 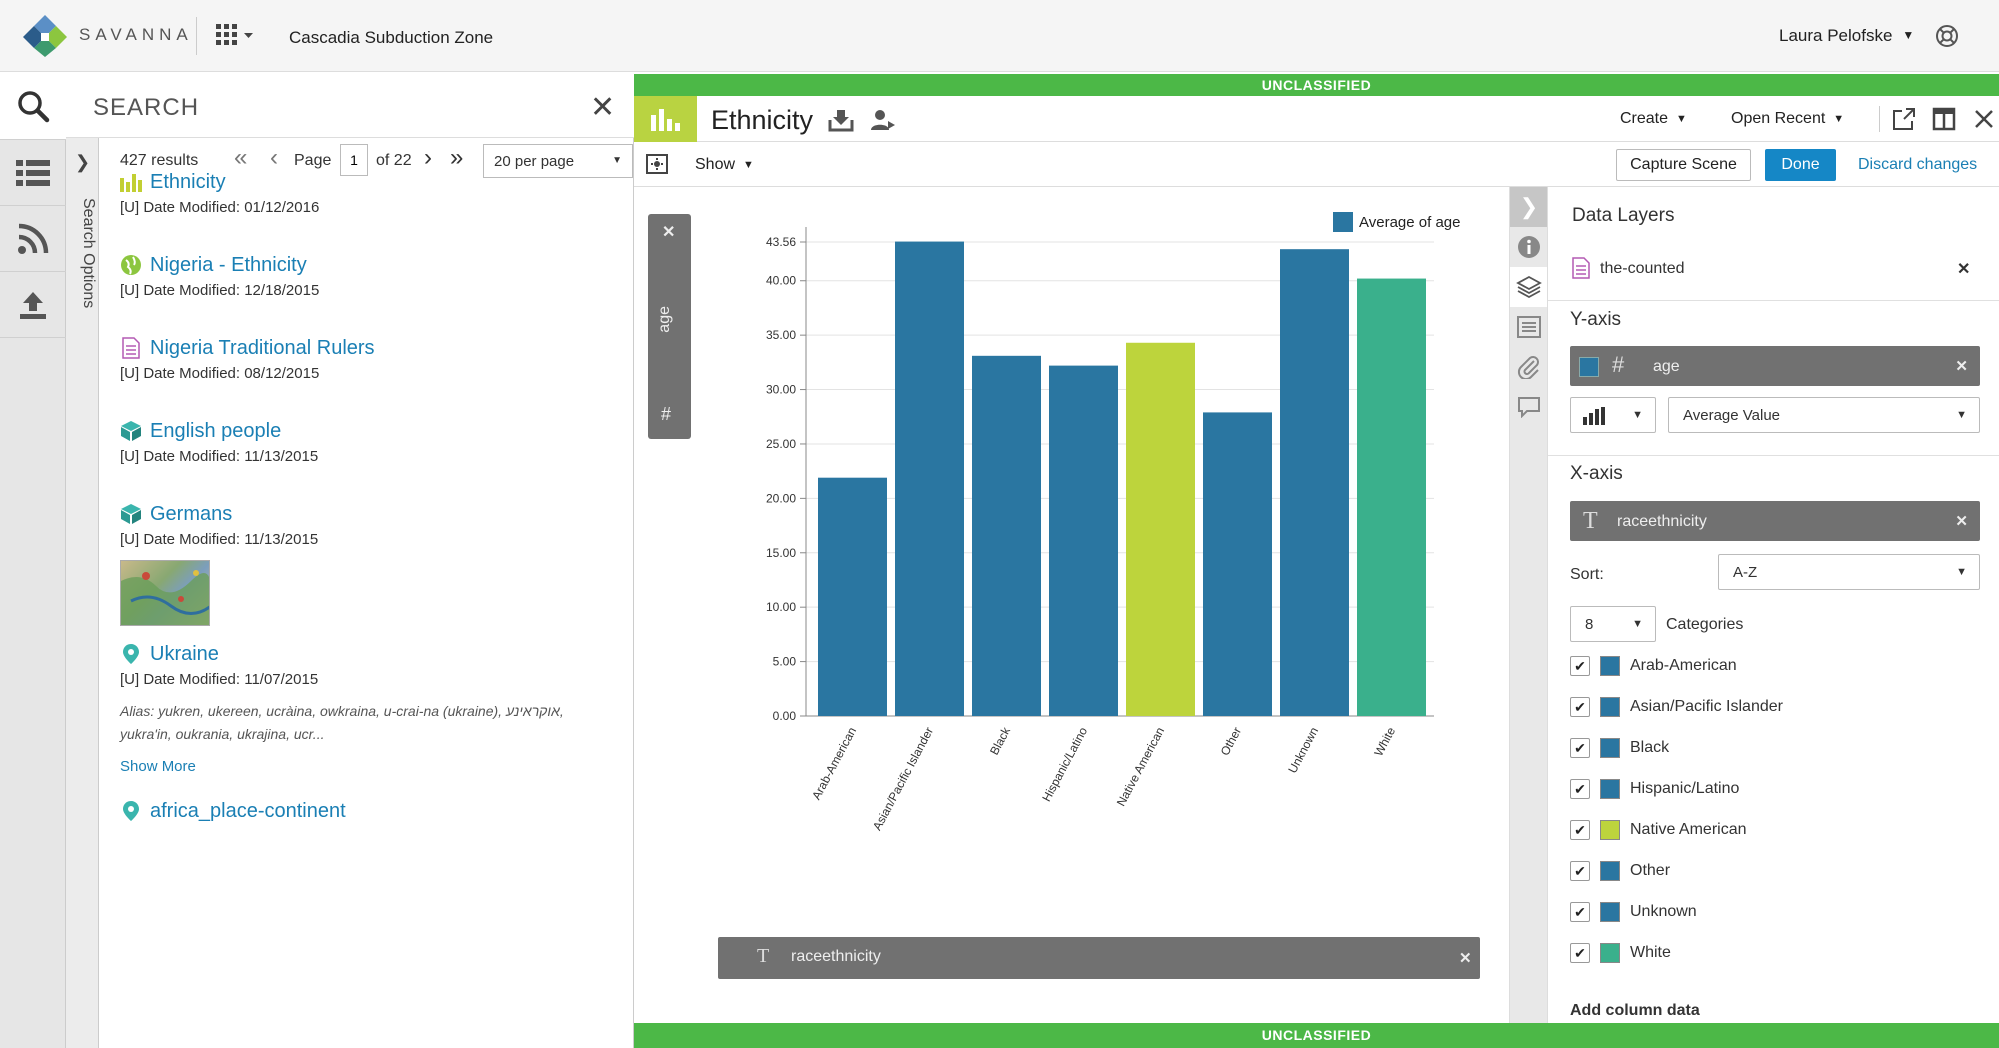 I want to click on close-icon, so click(x=1984, y=119).